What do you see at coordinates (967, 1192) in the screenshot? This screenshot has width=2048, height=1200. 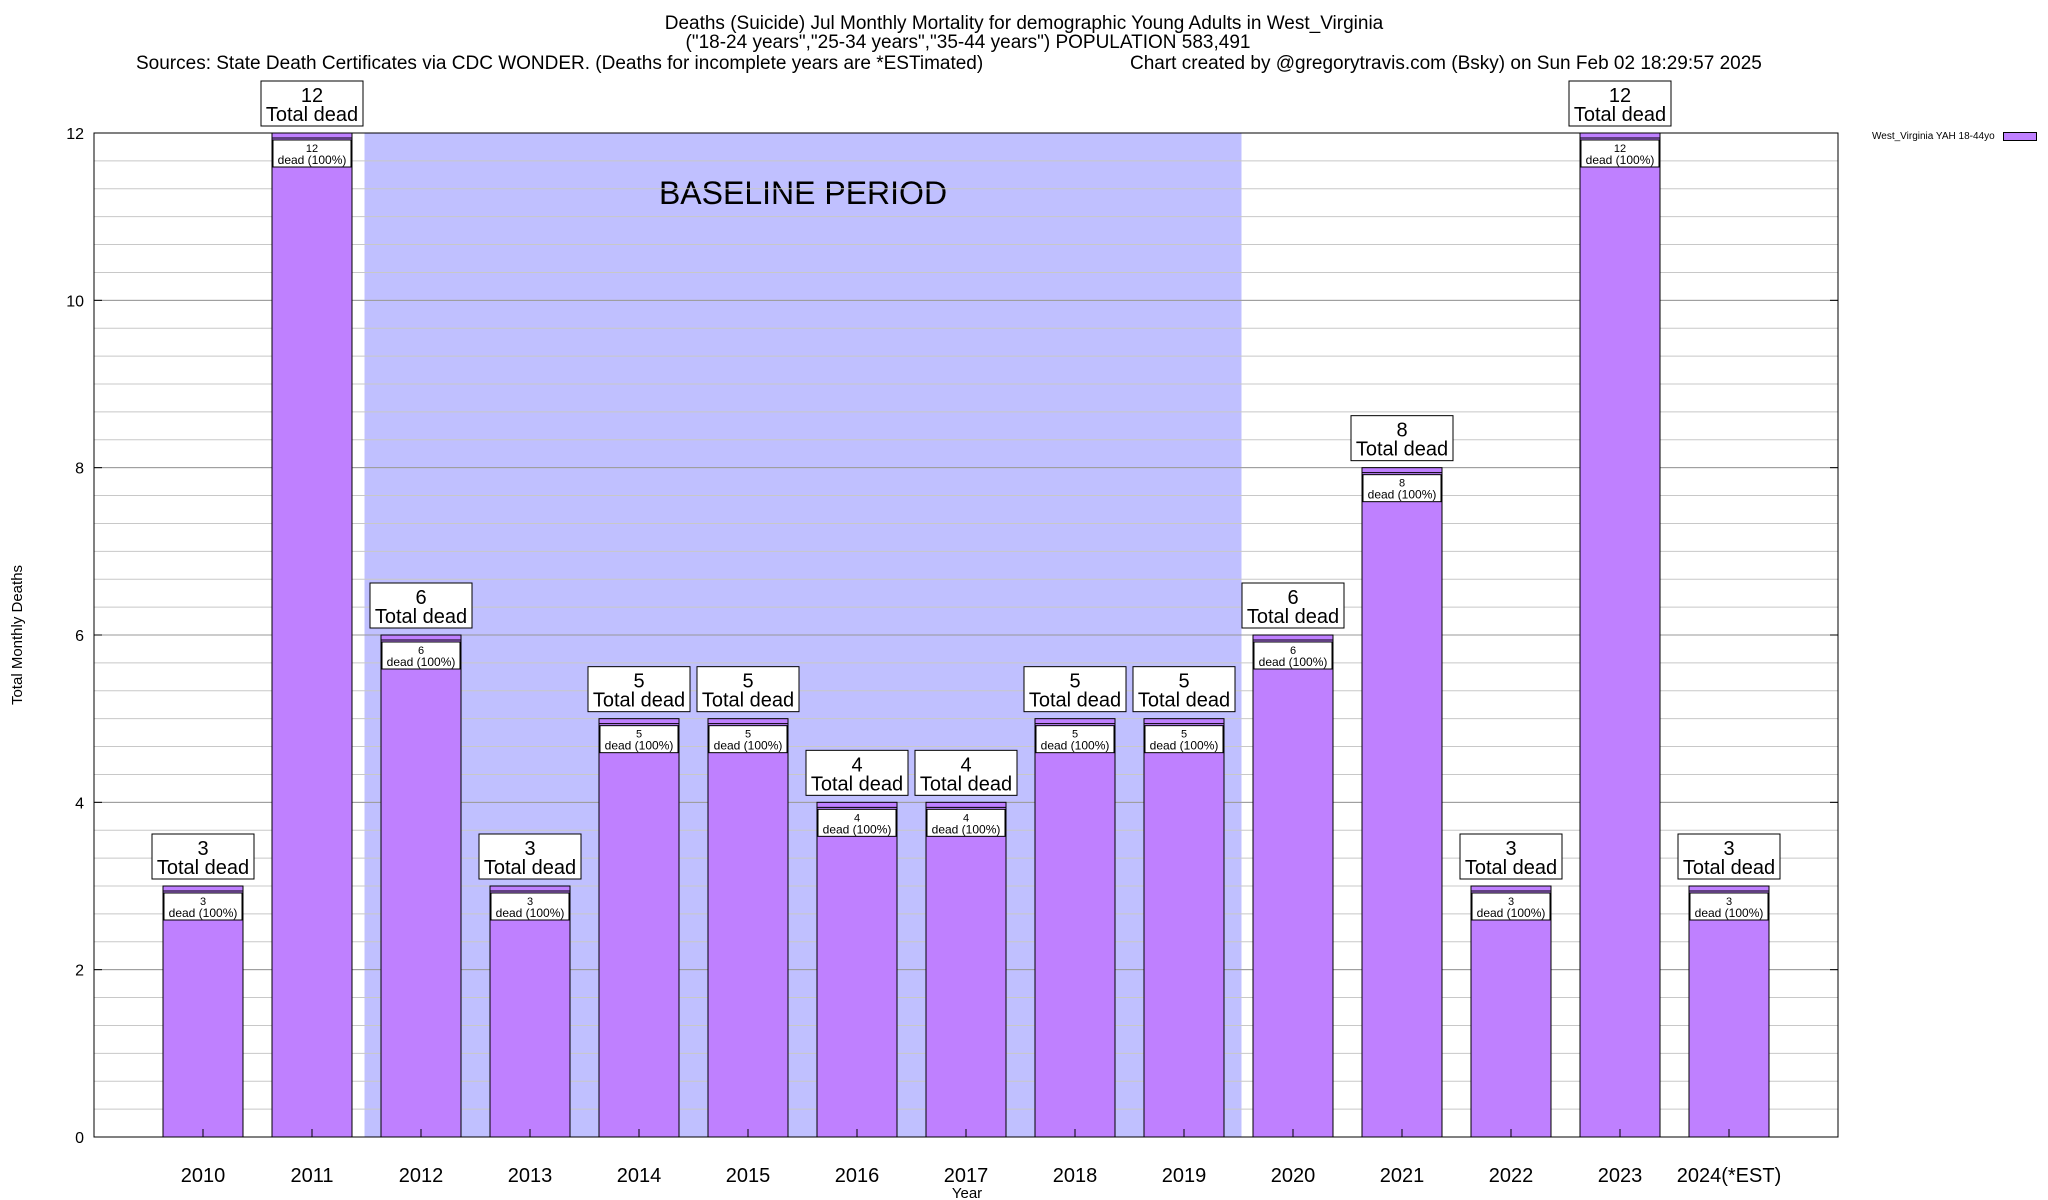 I see `x-axis-label: Year` at bounding box center [967, 1192].